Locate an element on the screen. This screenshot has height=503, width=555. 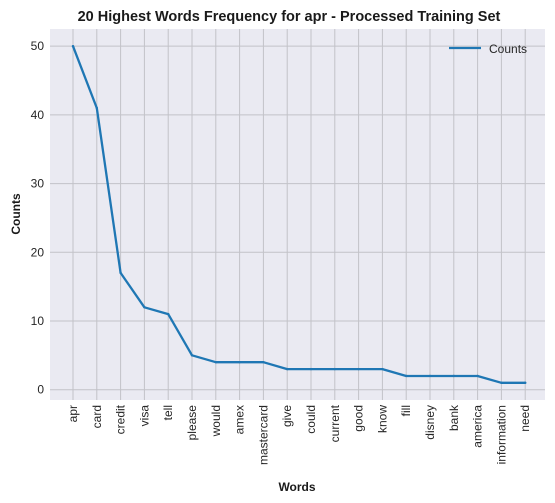
x-tick-label: could is located at coordinates (311, 419).